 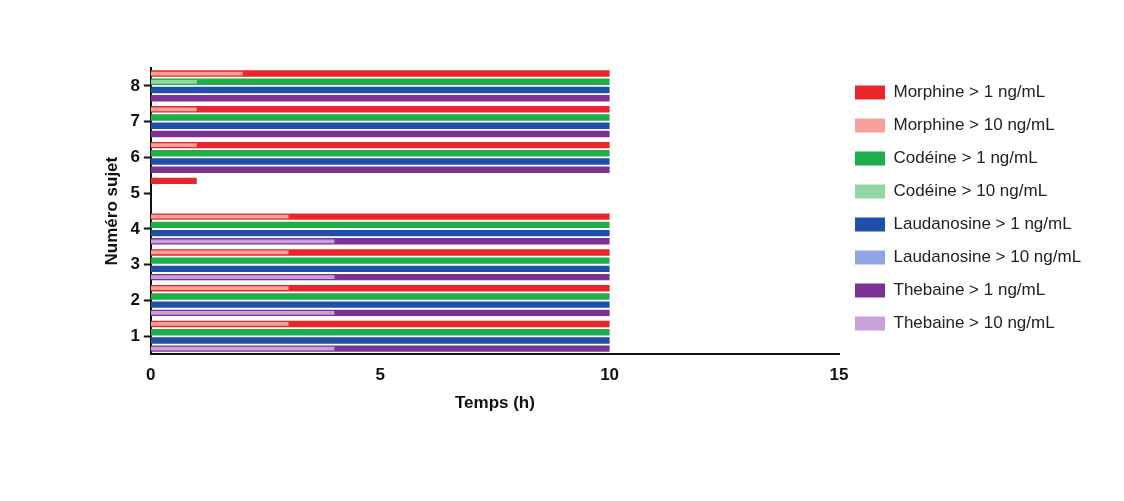 What do you see at coordinates (135, 85) in the screenshot?
I see `y-tick-label: 8` at bounding box center [135, 85].